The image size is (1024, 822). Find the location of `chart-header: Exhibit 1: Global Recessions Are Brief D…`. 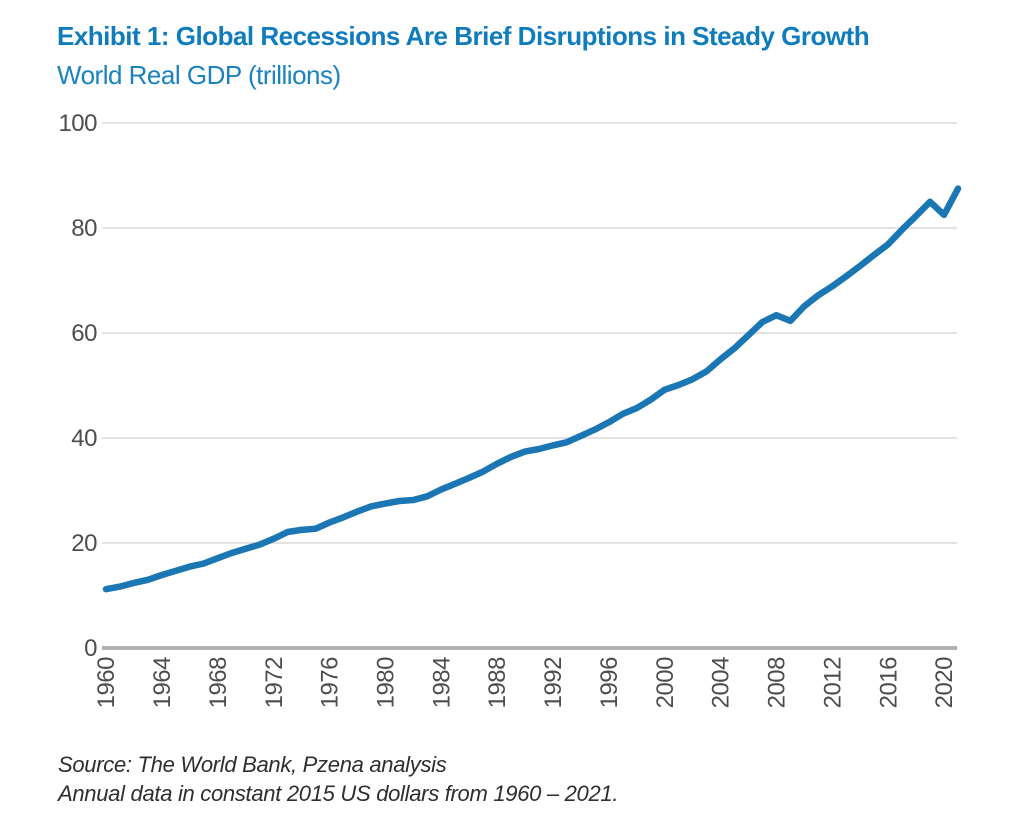

chart-header: Exhibit 1: Global Recessions Are Brief D… is located at coordinates (532, 55).